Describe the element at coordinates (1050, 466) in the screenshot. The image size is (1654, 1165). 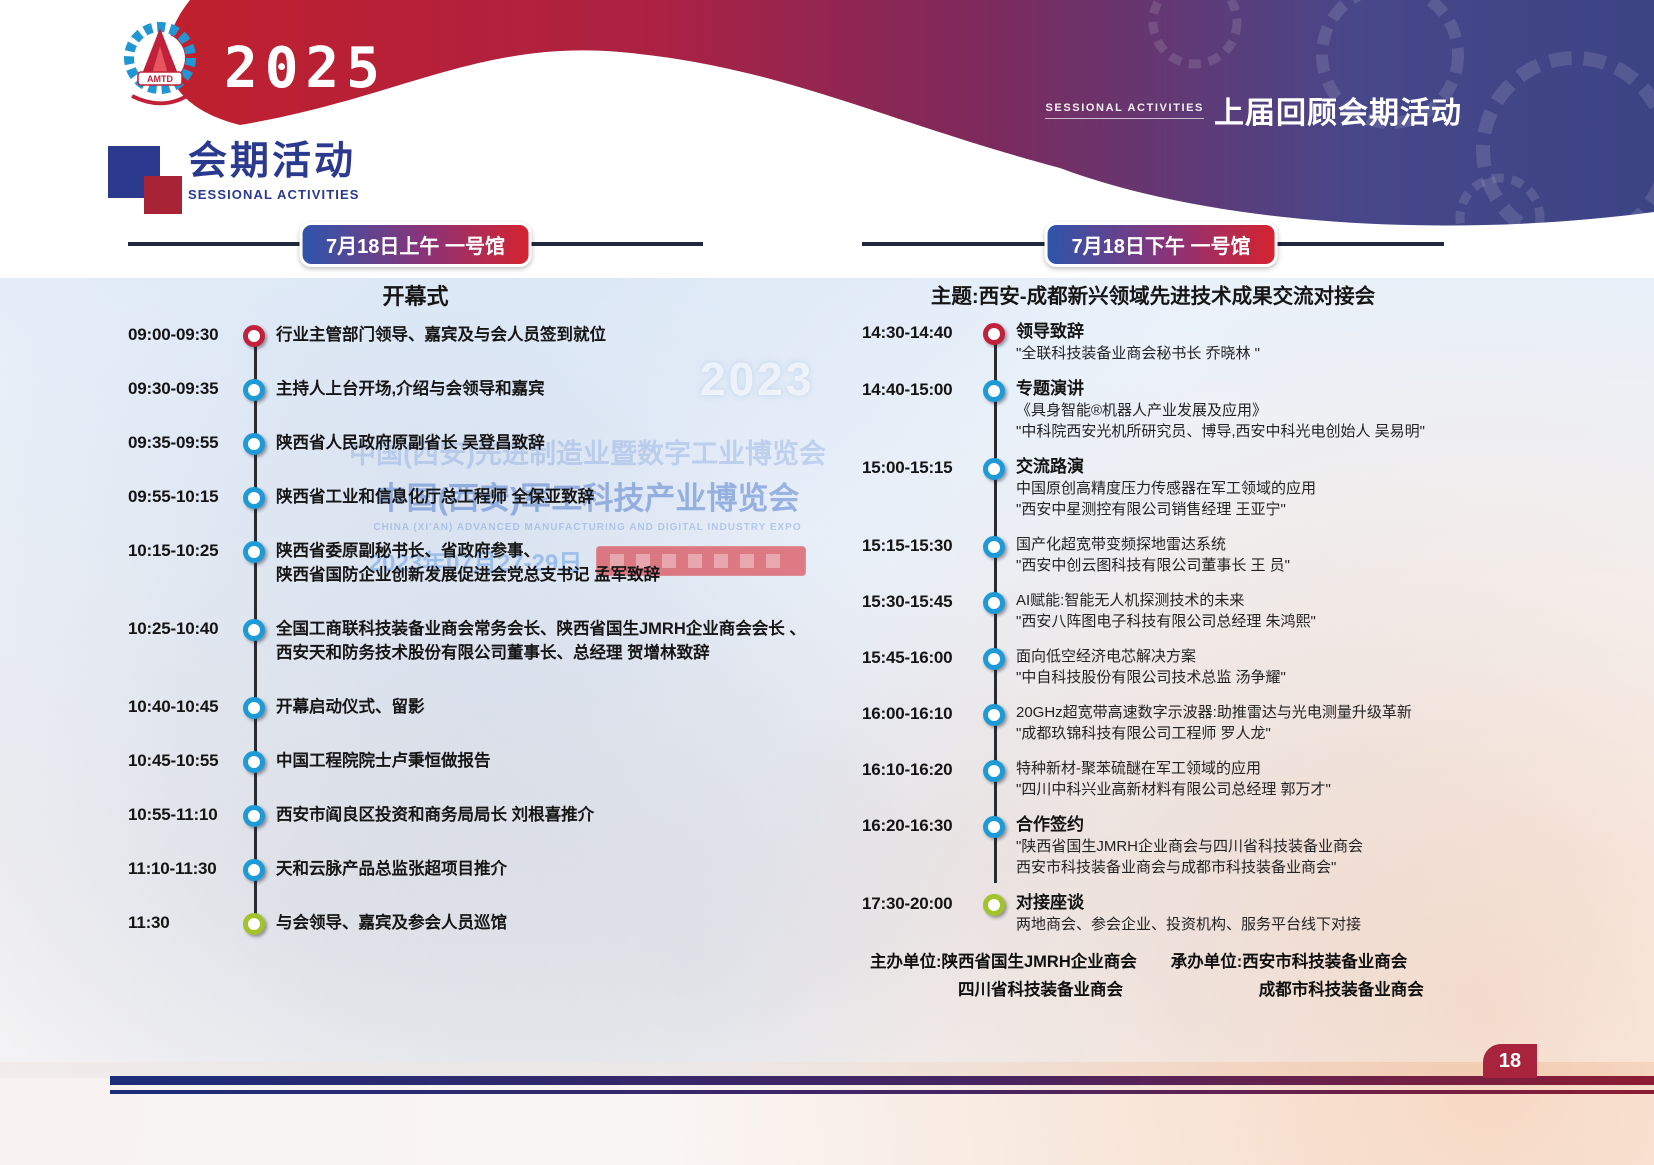
I see `event-title: 交流路演` at that location.